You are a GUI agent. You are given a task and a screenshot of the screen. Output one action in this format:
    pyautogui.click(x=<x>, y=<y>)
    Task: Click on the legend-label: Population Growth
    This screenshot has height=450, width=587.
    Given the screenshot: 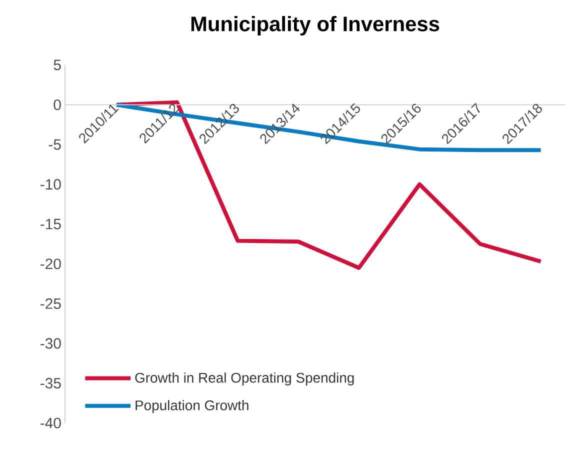 What is the action you would take?
    pyautogui.click(x=192, y=407)
    